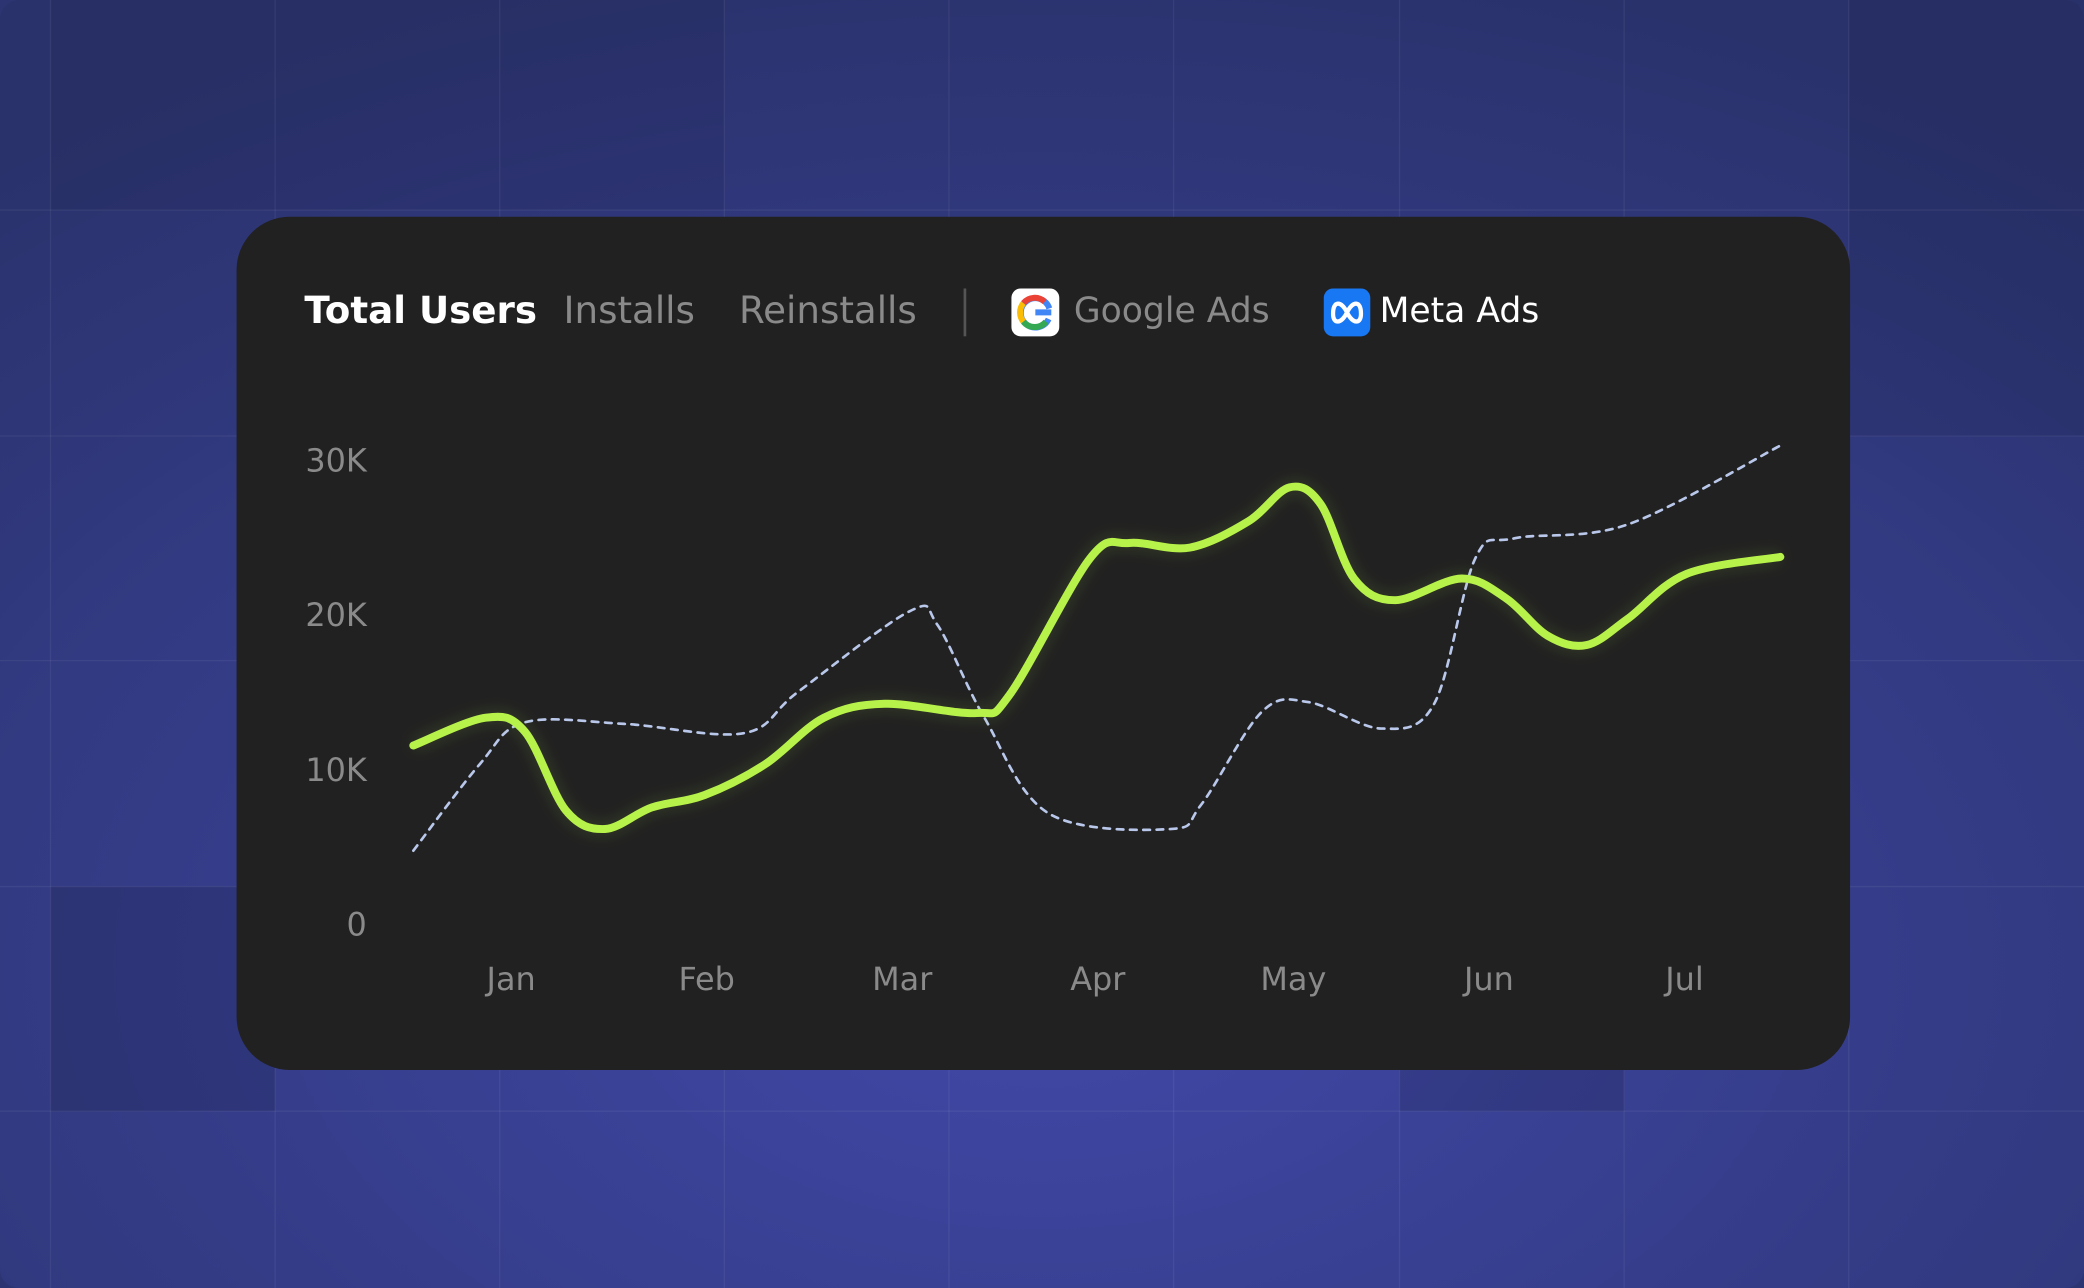  What do you see at coordinates (1488, 979) in the screenshot?
I see `x-tick-label: Jun` at bounding box center [1488, 979].